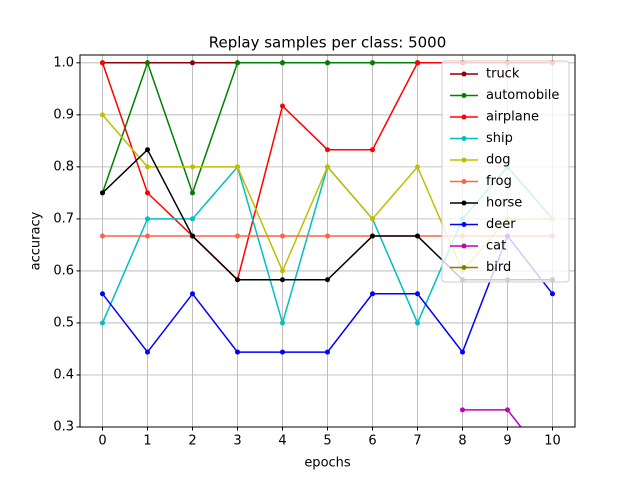 This screenshot has height=480, width=640. Describe the element at coordinates (328, 43) in the screenshot. I see `chart-title: Replay samples per class: 5000` at that location.